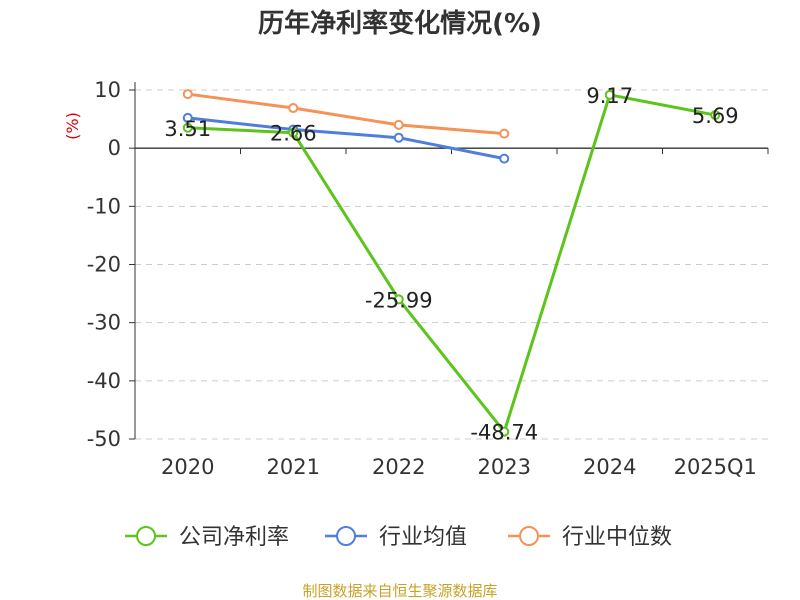 The height and width of the screenshot is (600, 800). I want to click on data-label: 3.51, so click(187, 129).